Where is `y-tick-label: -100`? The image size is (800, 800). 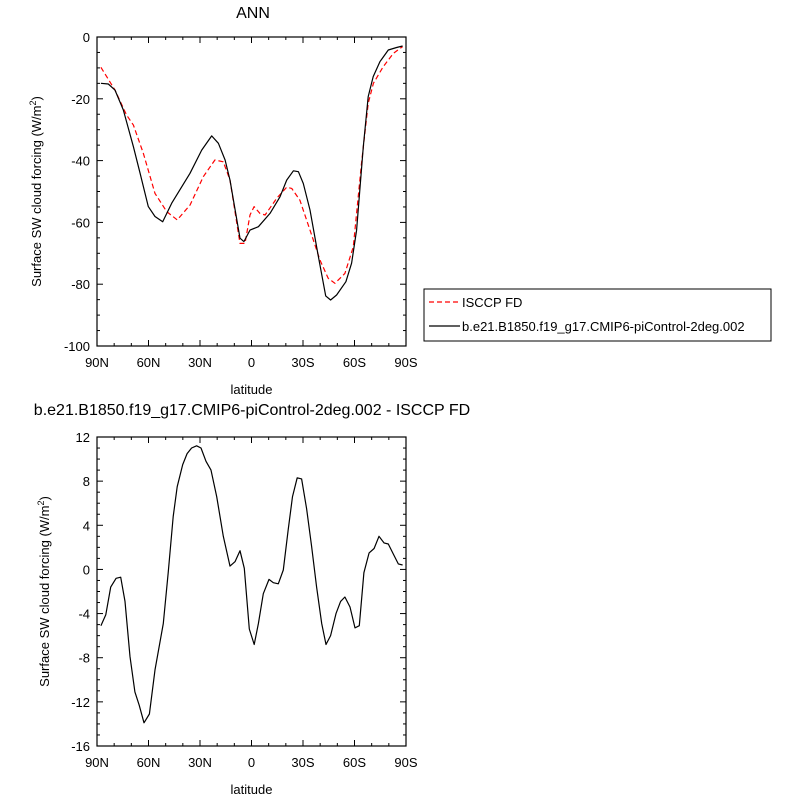 y-tick-label: -100 is located at coordinates (77, 346).